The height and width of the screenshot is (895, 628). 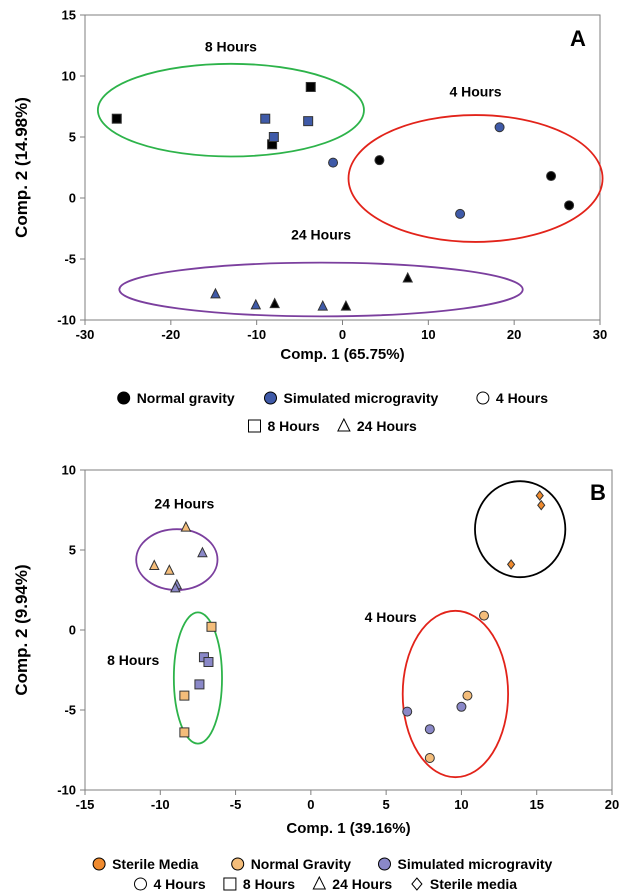 What do you see at coordinates (21, 167) in the screenshot?
I see `y-axis-label: Comp. 2 (14.98%)` at bounding box center [21, 167].